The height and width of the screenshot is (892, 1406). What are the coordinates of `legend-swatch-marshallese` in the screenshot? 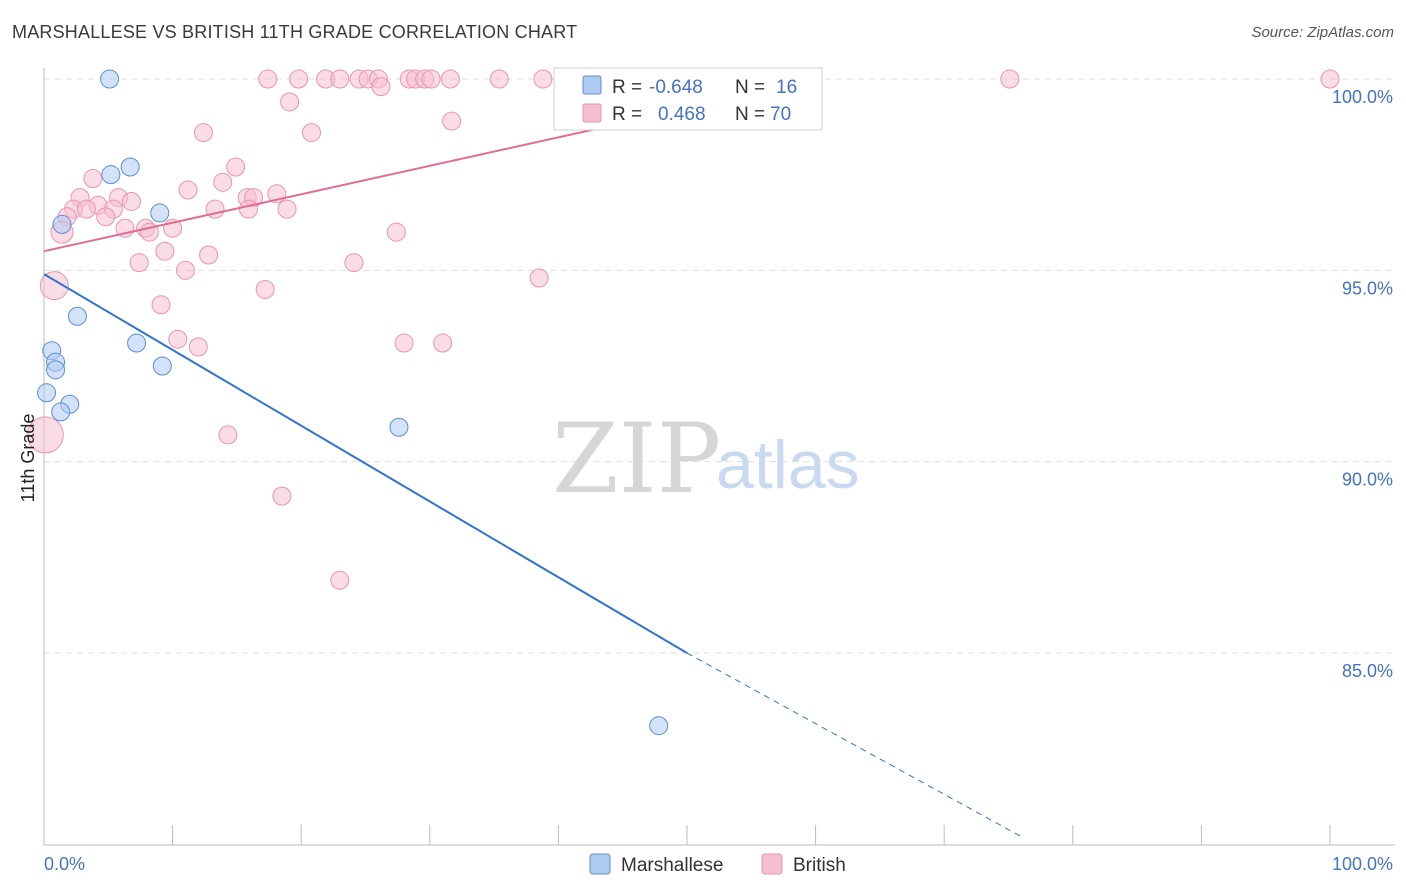 It's located at (600, 864).